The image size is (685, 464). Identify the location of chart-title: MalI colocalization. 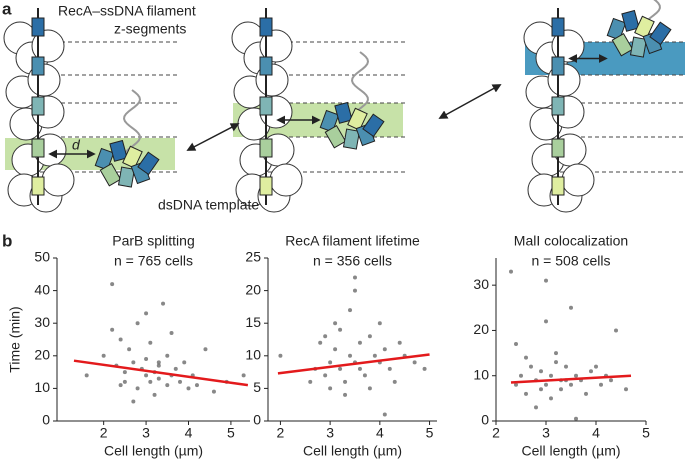
(571, 241).